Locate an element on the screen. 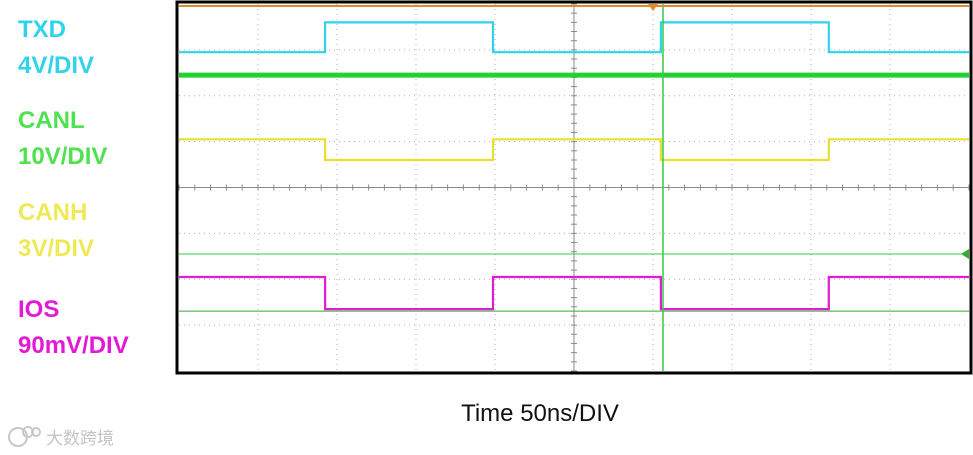  watermark-logo: 大数跨境 is located at coordinates (61, 437).